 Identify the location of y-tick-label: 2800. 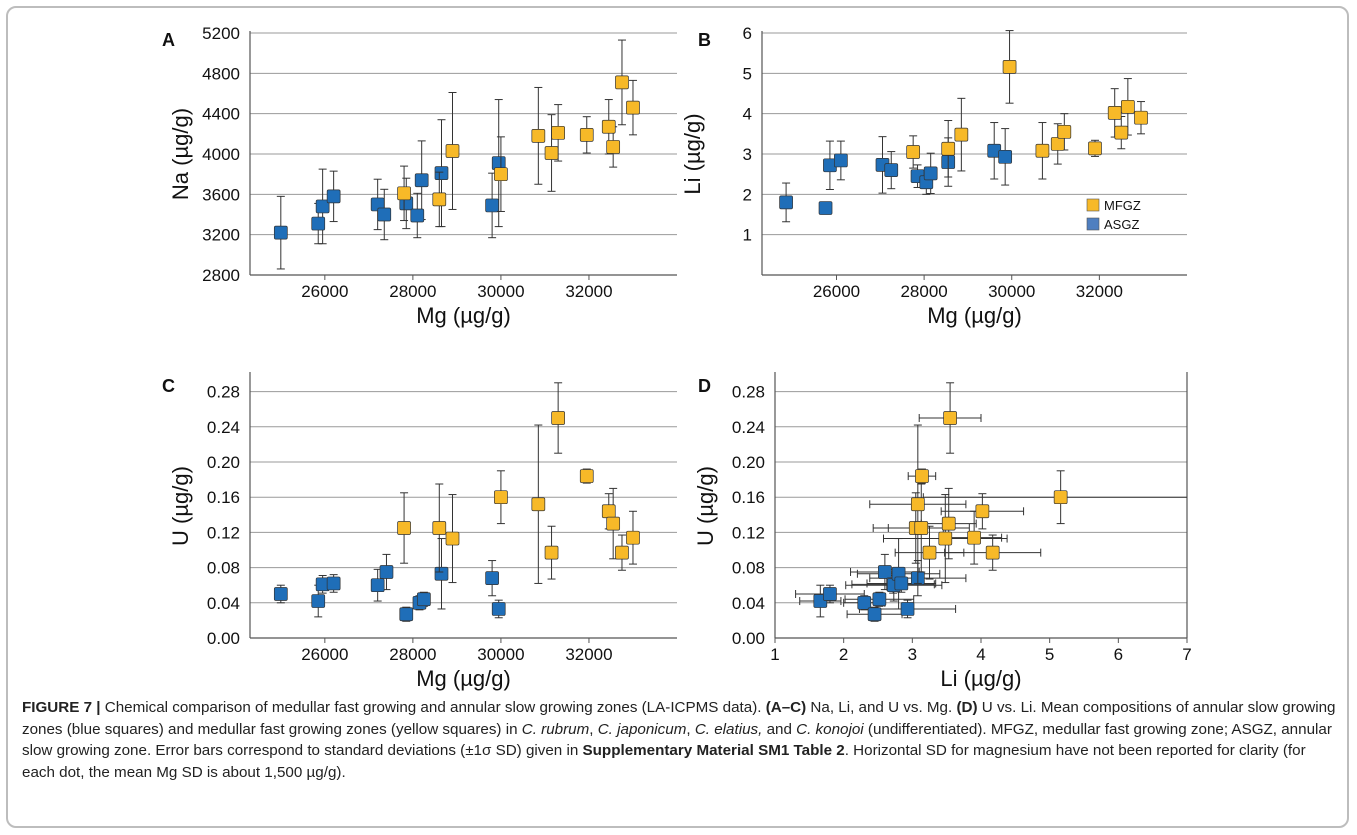
(221, 275).